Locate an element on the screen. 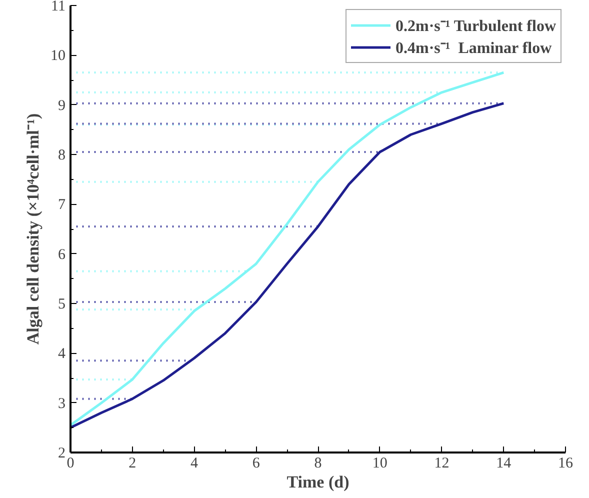 The height and width of the screenshot is (498, 589). legend-label: 0.2m·s⁻¹ Turbulent flow is located at coordinates (476, 26).